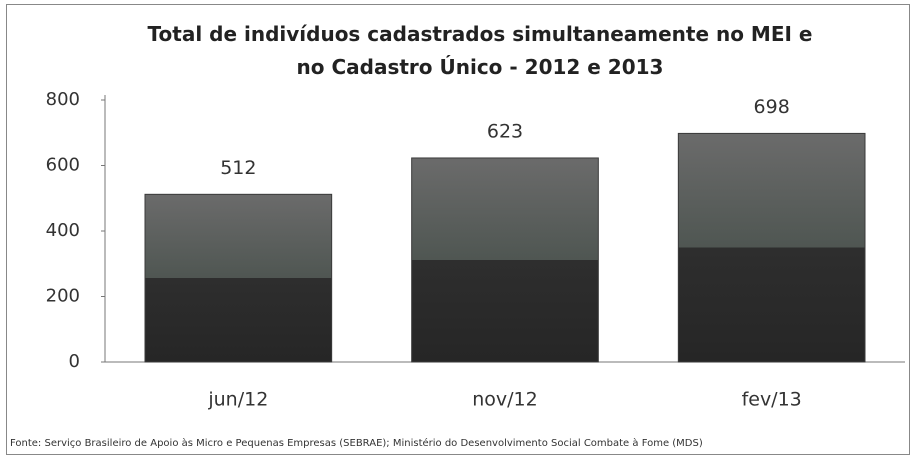 The image size is (918, 459). I want to click on value-label: 623, so click(505, 131).